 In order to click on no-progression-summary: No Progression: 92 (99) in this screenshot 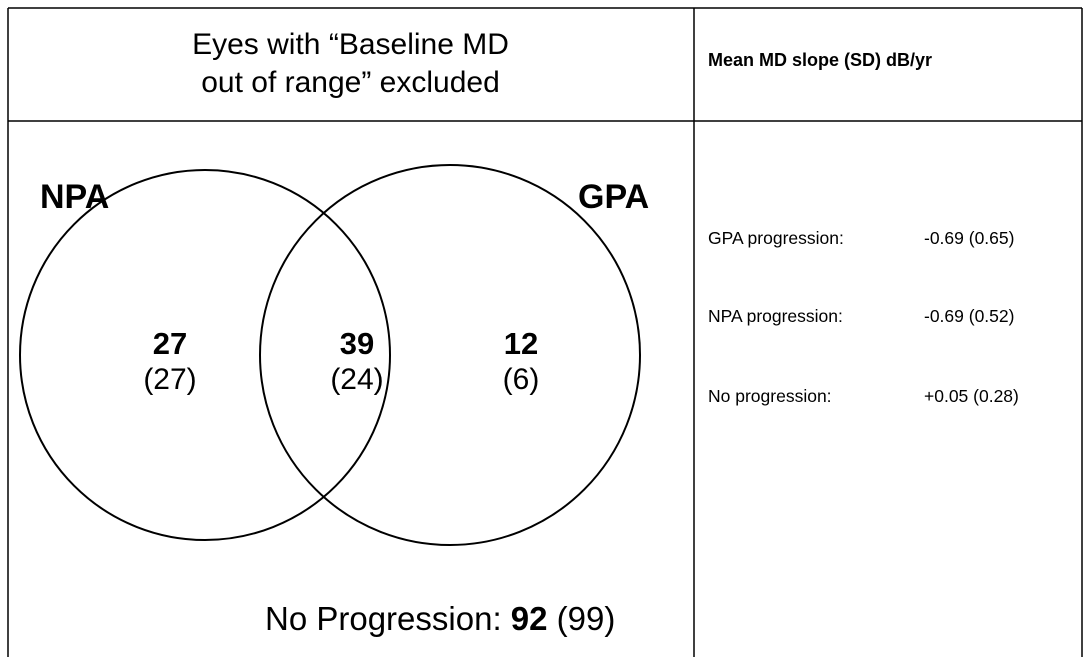, I will do `click(440, 619)`.